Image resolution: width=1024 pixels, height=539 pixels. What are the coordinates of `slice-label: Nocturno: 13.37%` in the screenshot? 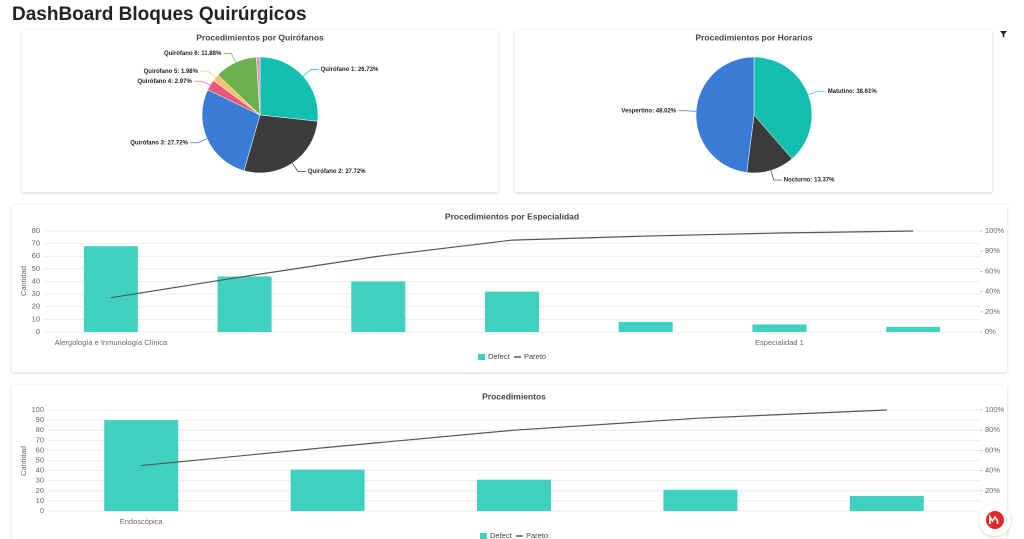 It's located at (809, 181).